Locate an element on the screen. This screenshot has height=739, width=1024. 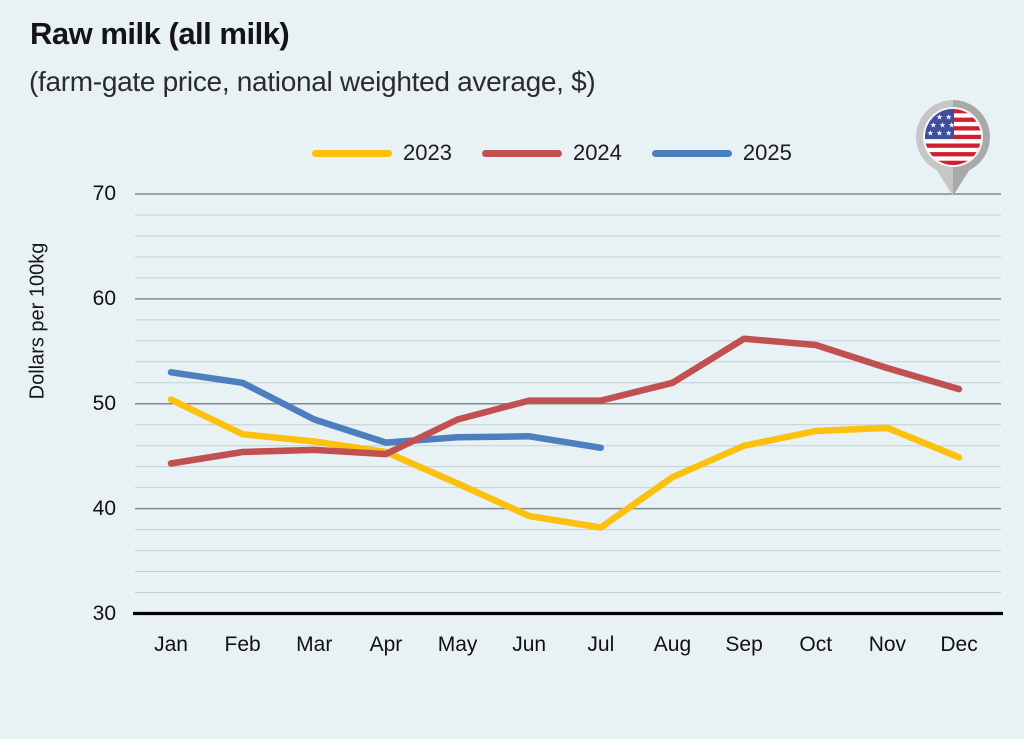
y-tick-label: 40 is located at coordinates (104, 508).